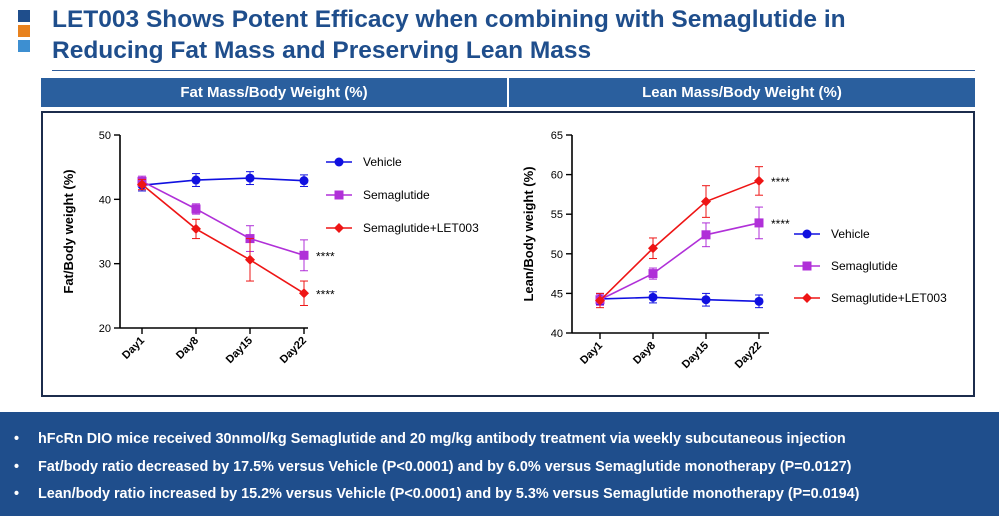 The width and height of the screenshot is (999, 516). Describe the element at coordinates (274, 92) in the screenshot. I see `fat-mass-header: Fat Mass/Body Weight (%)` at that location.